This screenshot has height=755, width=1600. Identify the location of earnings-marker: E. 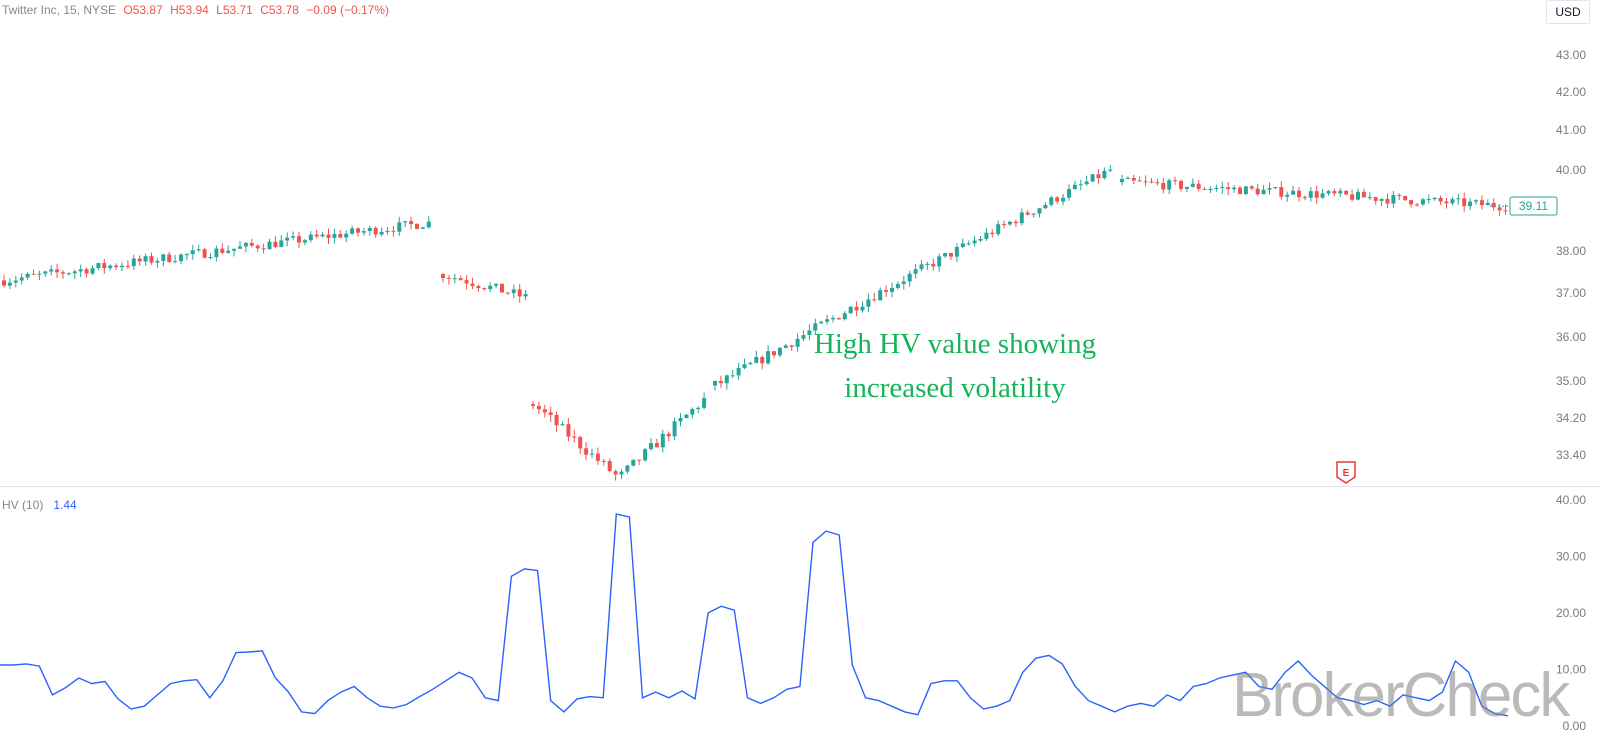
(1346, 472).